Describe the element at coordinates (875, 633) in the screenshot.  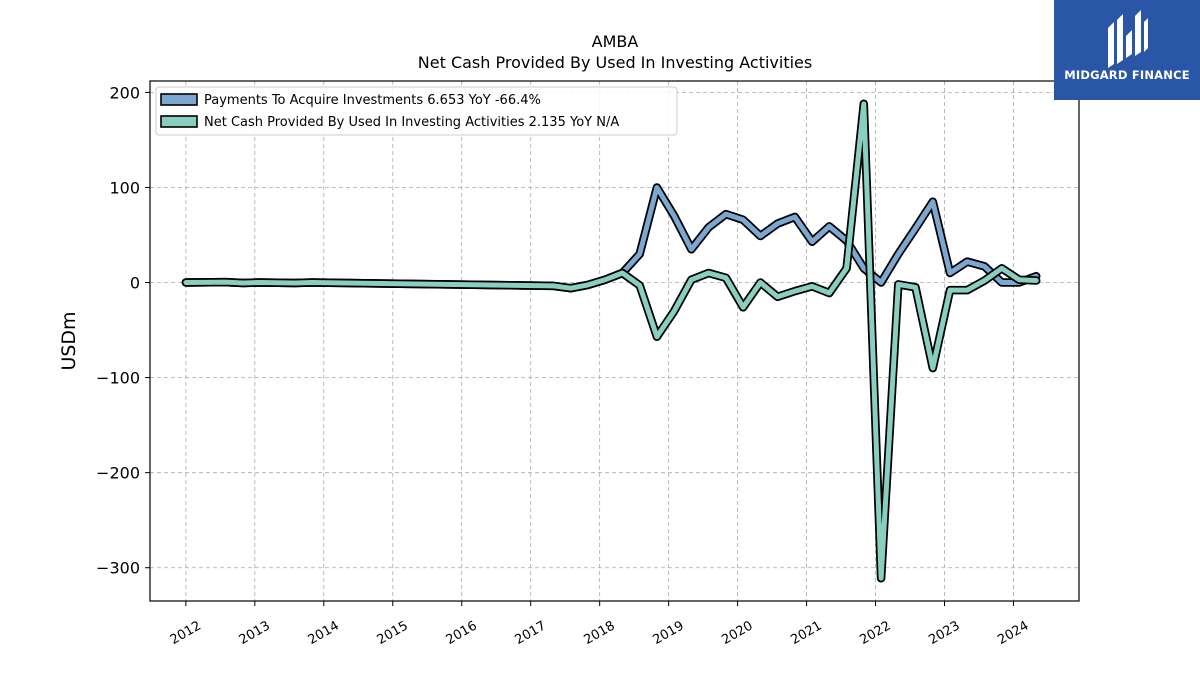
I see `x-tick-label: 2022` at that location.